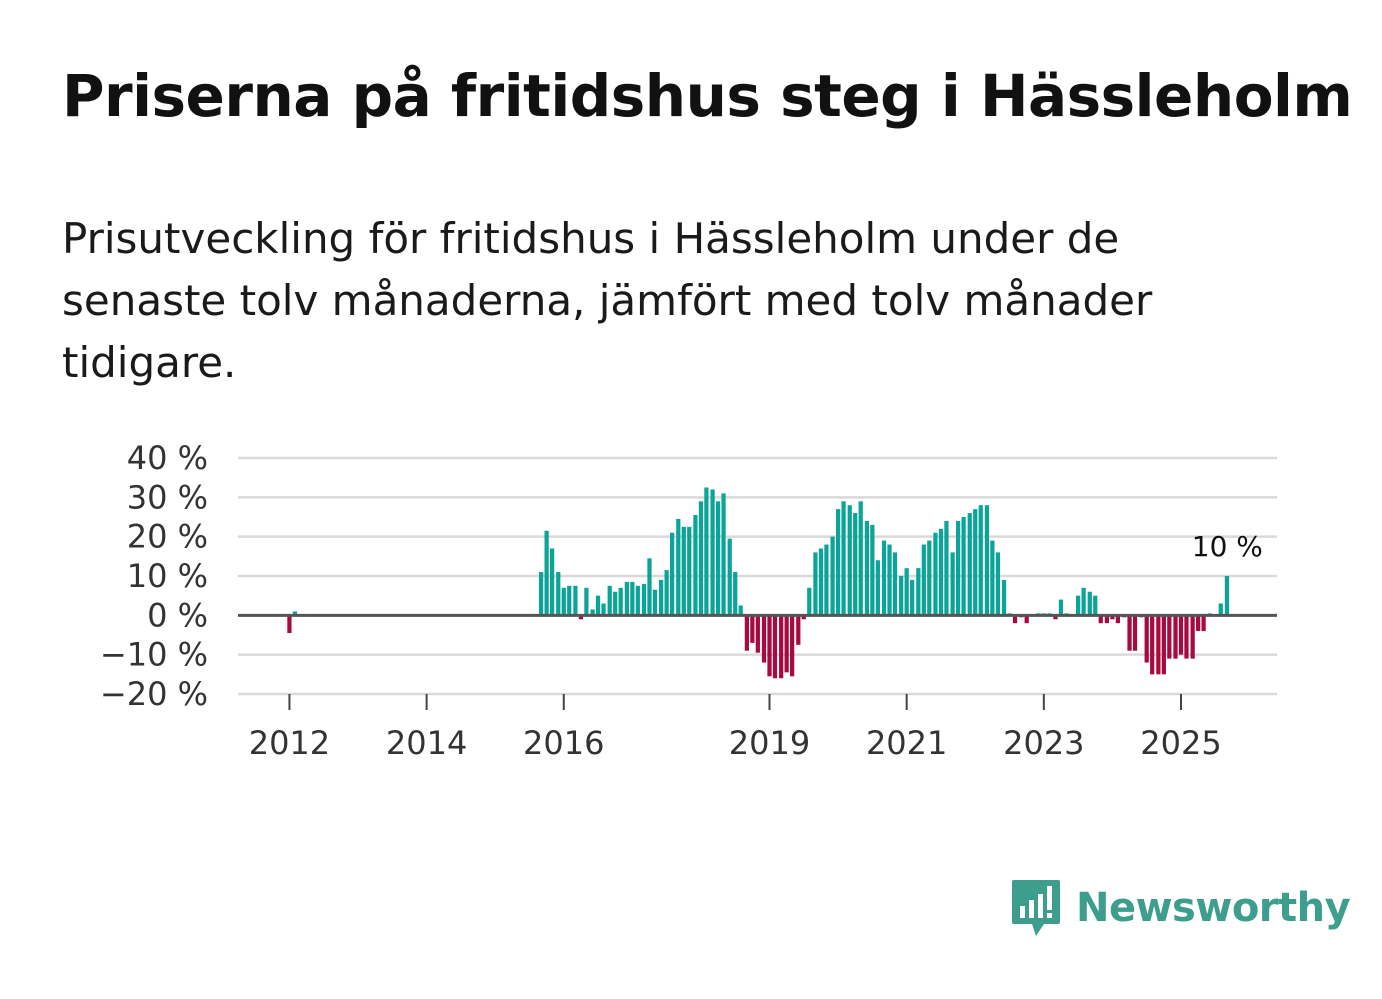 This screenshot has height=999, width=1382. What do you see at coordinates (707, 96) in the screenshot?
I see `chart-title: Priserna på fritidshus steg i Hässleholm` at bounding box center [707, 96].